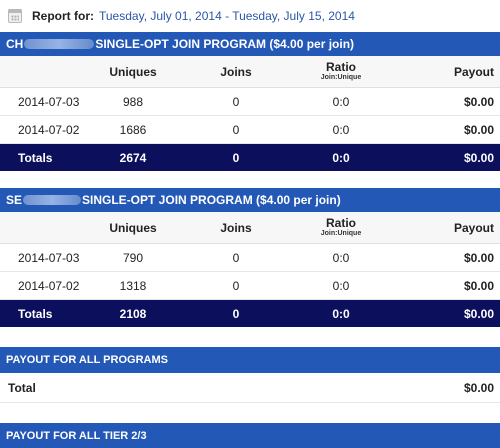 The height and width of the screenshot is (448, 500). Describe the element at coordinates (250, 286) in the screenshot. I see `table-row: 2014-07-02 1318 0 0:0 $0.00` at that location.